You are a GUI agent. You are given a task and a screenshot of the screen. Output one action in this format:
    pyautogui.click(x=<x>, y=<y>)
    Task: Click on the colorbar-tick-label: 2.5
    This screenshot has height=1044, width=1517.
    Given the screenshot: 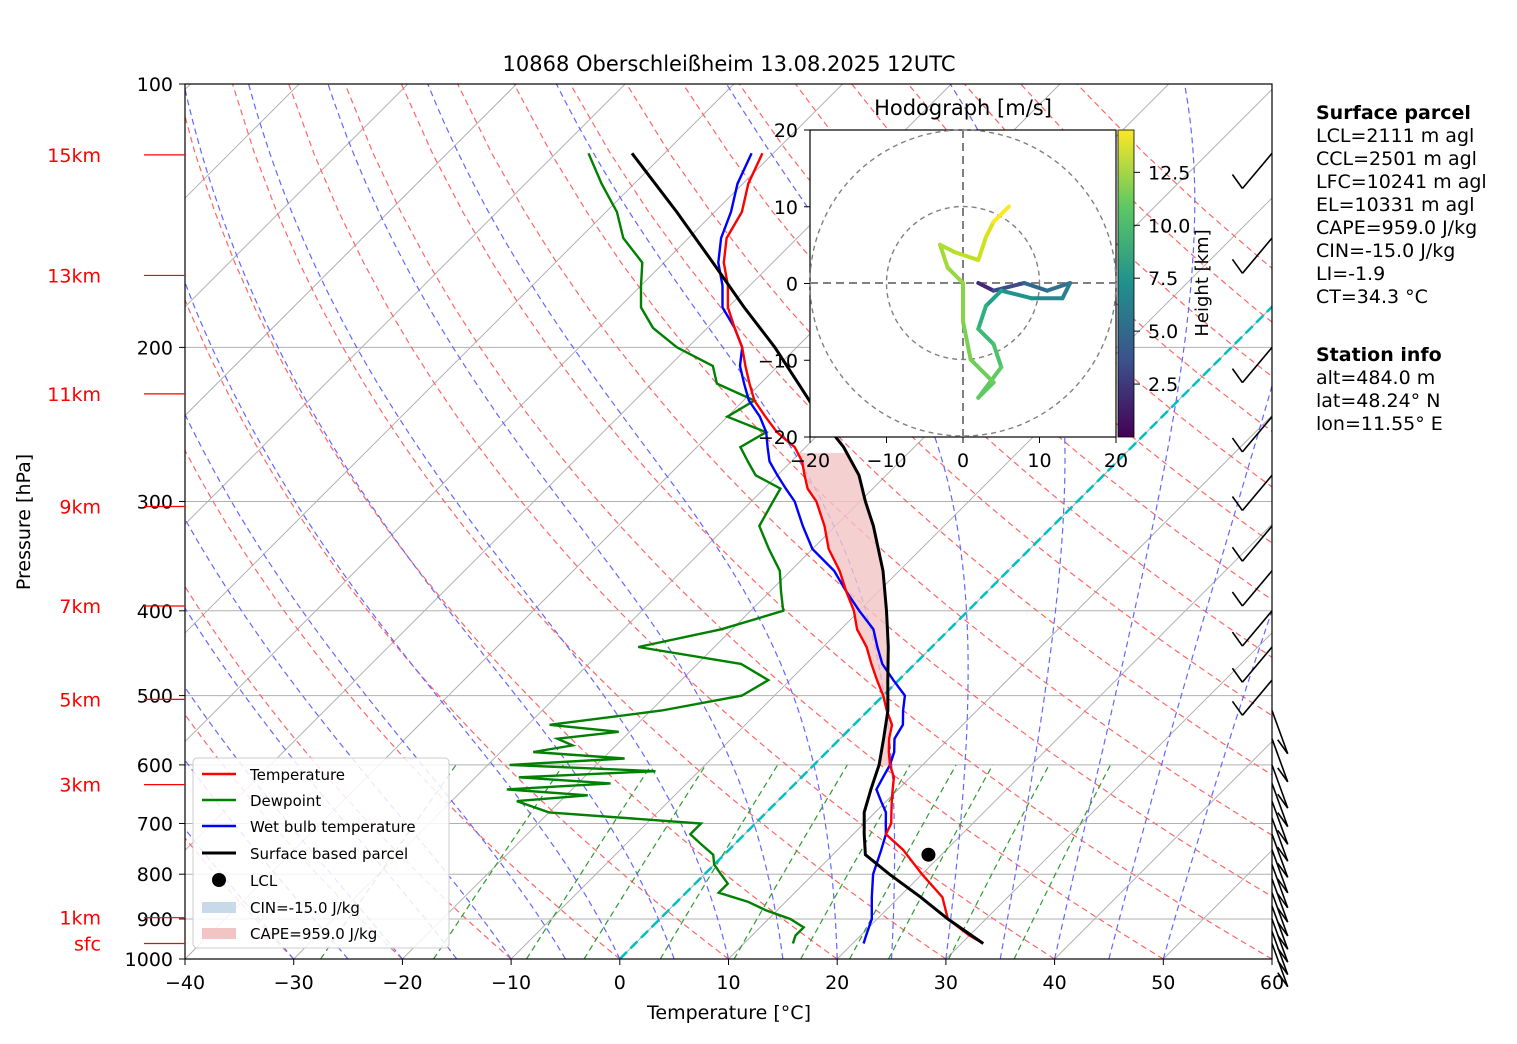 What is the action you would take?
    pyautogui.click(x=1163, y=385)
    